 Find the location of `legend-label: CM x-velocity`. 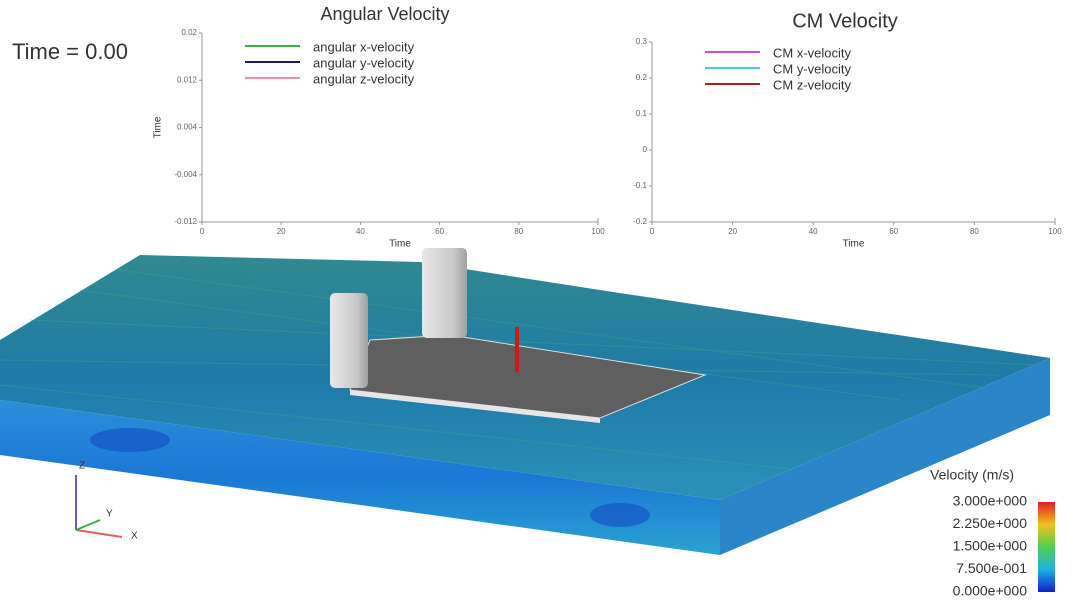

legend-label: CM x-velocity is located at coordinates (812, 52).